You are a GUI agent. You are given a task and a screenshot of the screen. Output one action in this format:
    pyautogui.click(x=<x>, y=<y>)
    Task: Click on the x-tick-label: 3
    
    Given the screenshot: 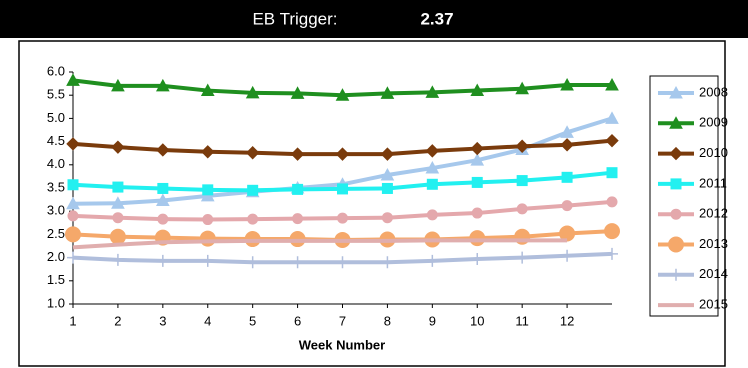 What is the action you would take?
    pyautogui.click(x=162, y=320)
    